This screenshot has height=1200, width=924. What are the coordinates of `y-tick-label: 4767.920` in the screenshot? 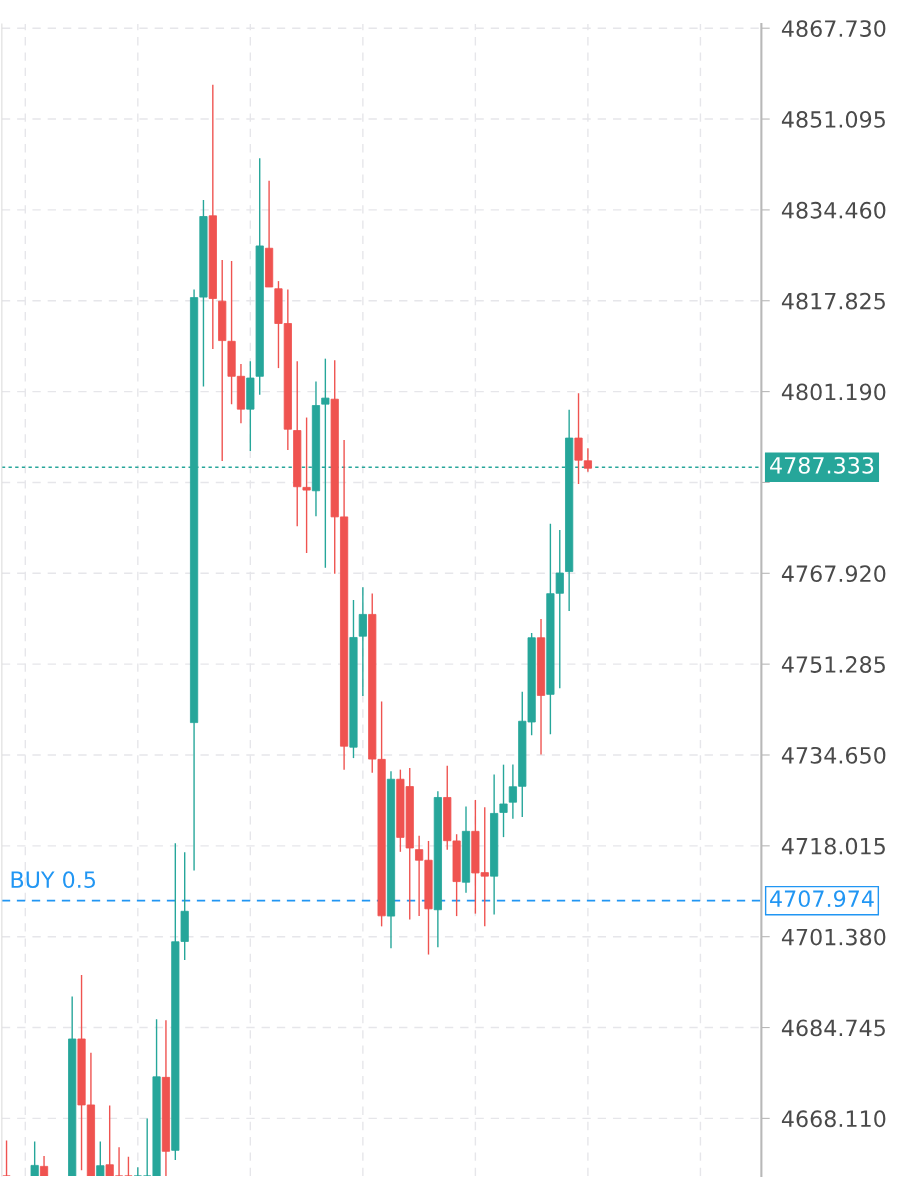 It's located at (833, 574).